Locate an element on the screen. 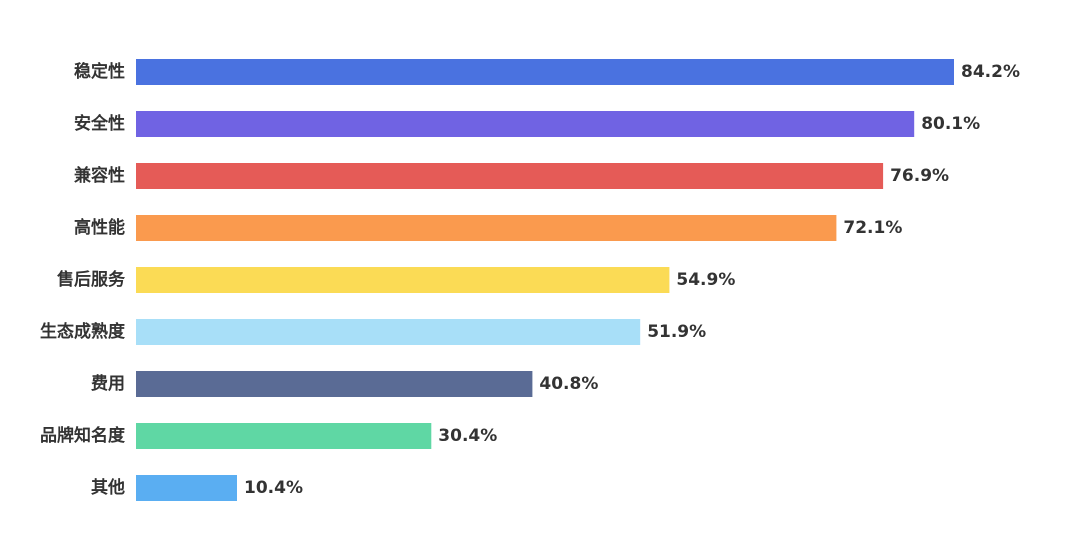  category-label: 售后服务 is located at coordinates (91, 279).